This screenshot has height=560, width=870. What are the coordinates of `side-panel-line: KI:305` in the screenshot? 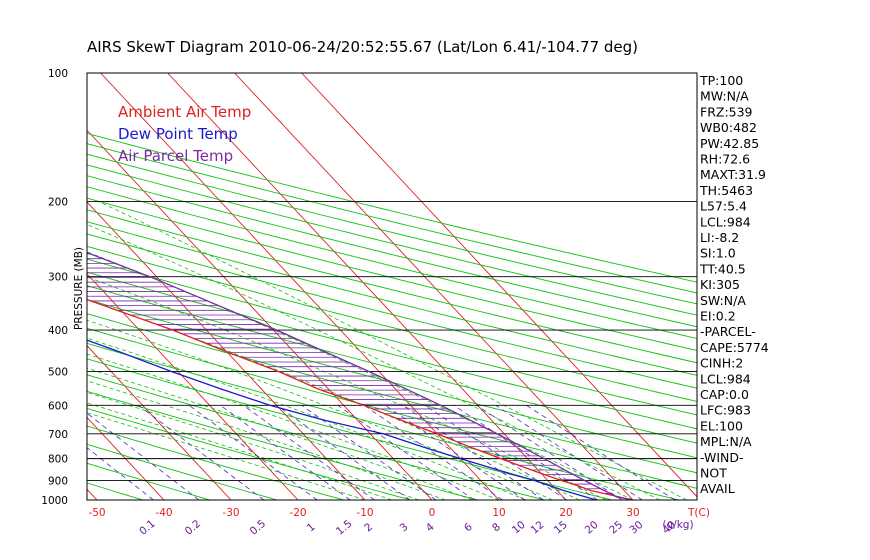 It's located at (720, 284).